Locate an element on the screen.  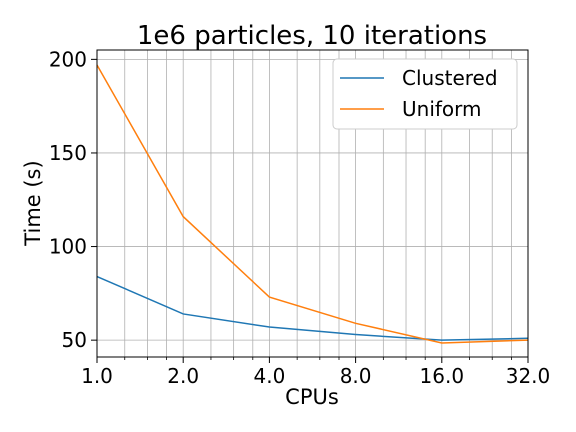
x-axis-label: CPUs is located at coordinates (312, 397).